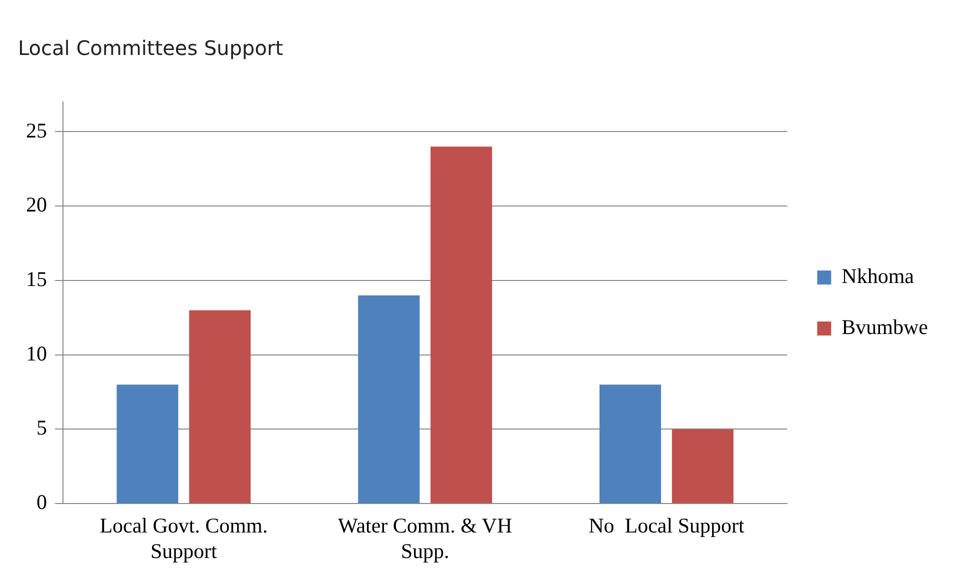  I want to click on x-tick-label: No Local Support, so click(666, 526).